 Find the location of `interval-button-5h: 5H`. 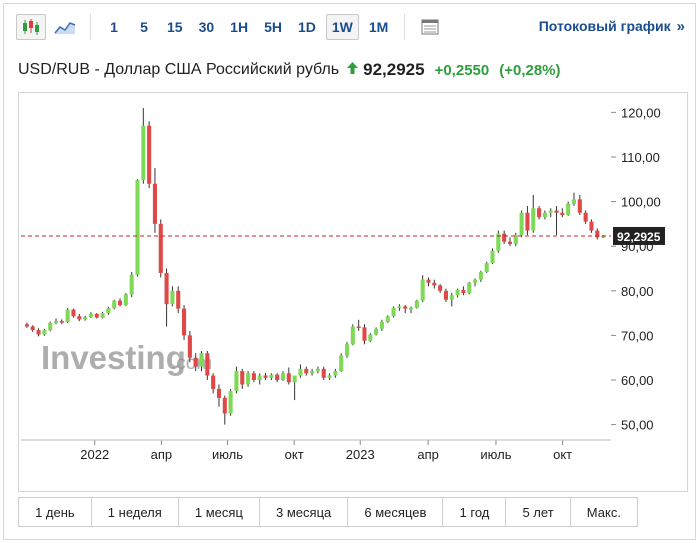

interval-button-5h: 5H is located at coordinates (273, 27).